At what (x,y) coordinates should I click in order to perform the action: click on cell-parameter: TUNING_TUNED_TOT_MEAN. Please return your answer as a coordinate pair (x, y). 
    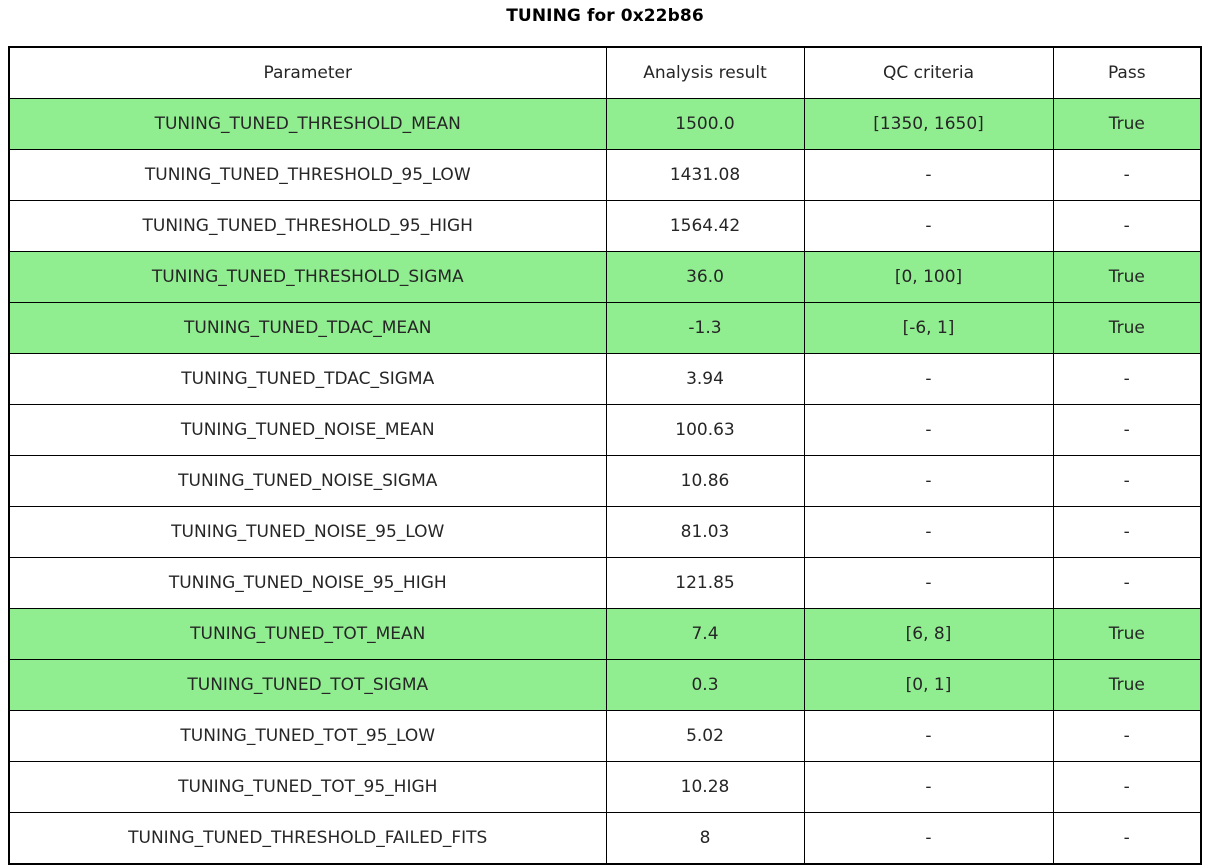
    Looking at the image, I should click on (307, 634).